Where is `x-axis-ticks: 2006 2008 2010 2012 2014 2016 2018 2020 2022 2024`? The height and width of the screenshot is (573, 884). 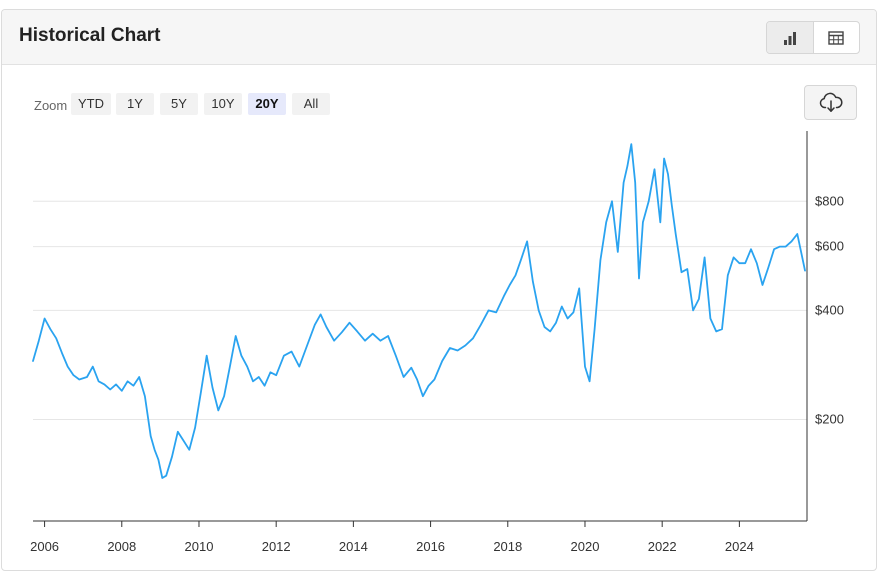 x-axis-ticks: 2006 2008 2010 2012 2014 2016 2018 2020 2022 2024 is located at coordinates (392, 537).